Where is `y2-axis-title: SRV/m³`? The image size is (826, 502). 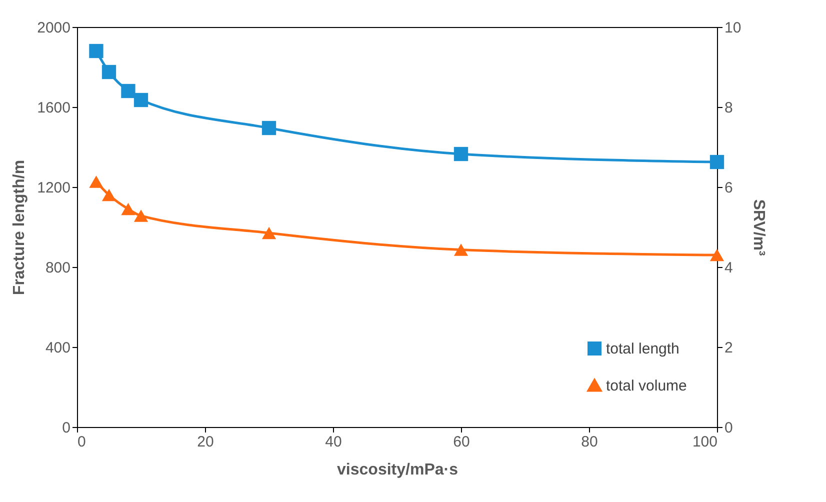 y2-axis-title: SRV/m³ is located at coordinates (759, 227).